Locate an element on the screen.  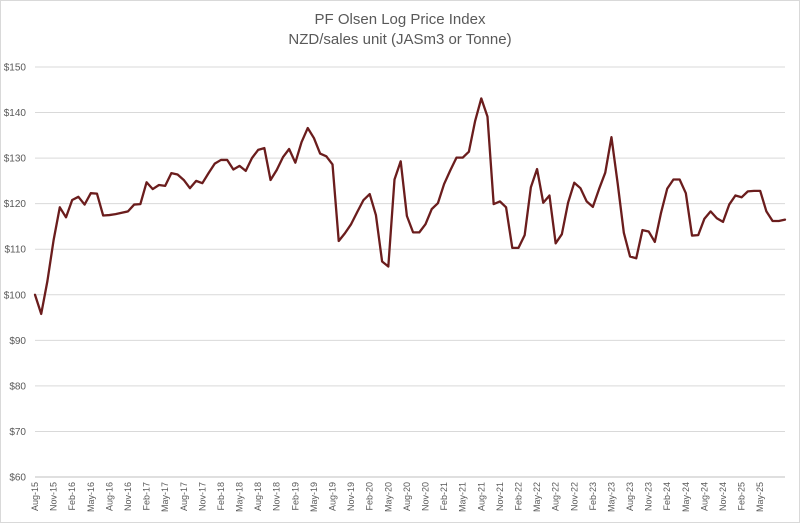
x-tick-label: Nov-17 is located at coordinates (202, 496).